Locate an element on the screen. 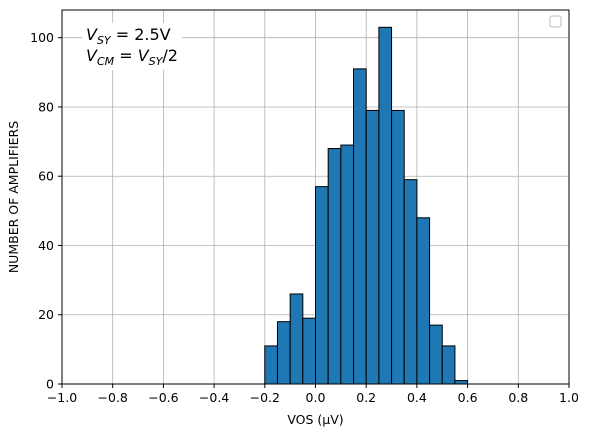  y-tick-label: 40 is located at coordinates (46, 245).